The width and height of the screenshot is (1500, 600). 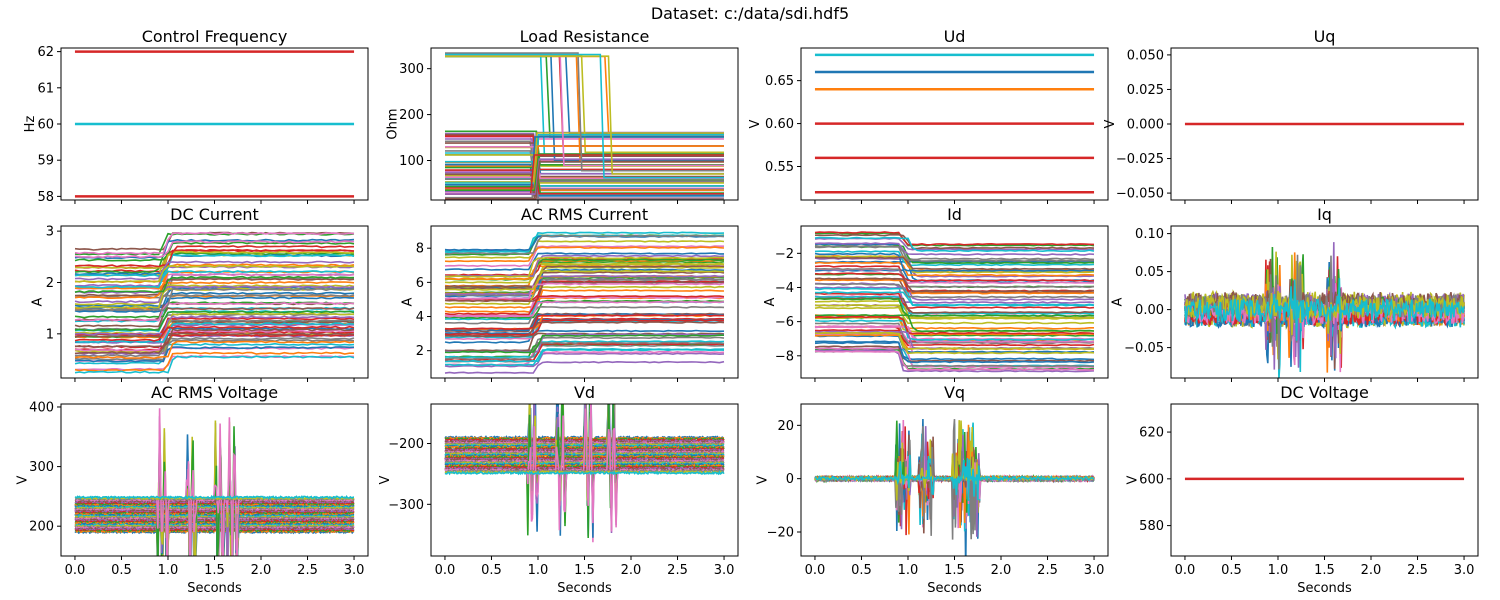 I want to click on panel-title: AC RMS Current, so click(x=584, y=214).